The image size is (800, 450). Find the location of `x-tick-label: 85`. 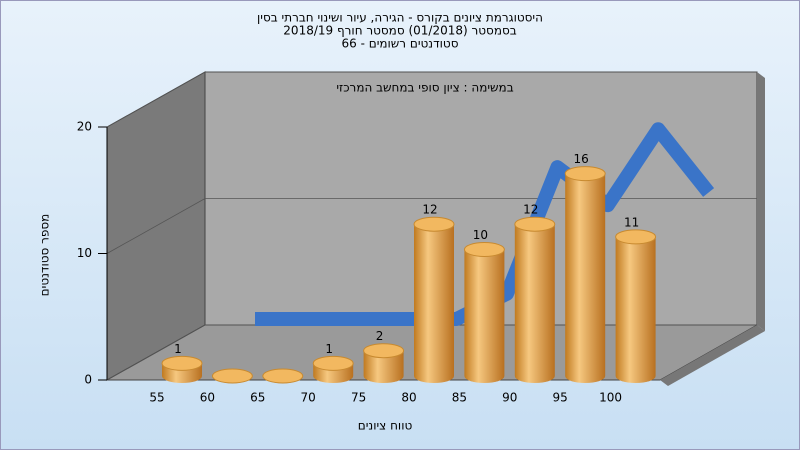

x-tick-label: 85 is located at coordinates (459, 398).